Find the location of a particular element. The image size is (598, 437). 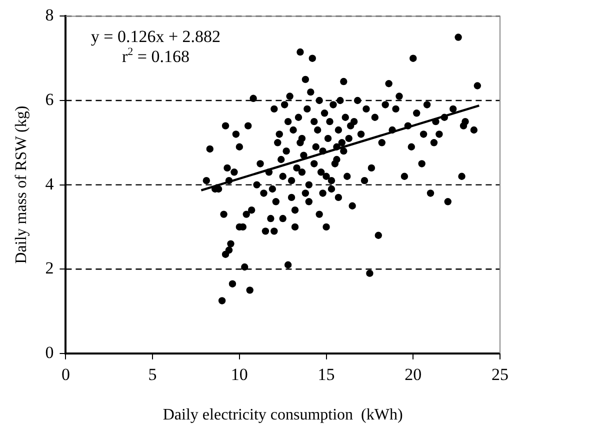

x-axis-title: Daily electricity consumption (kWh) is located at coordinates (282, 415).